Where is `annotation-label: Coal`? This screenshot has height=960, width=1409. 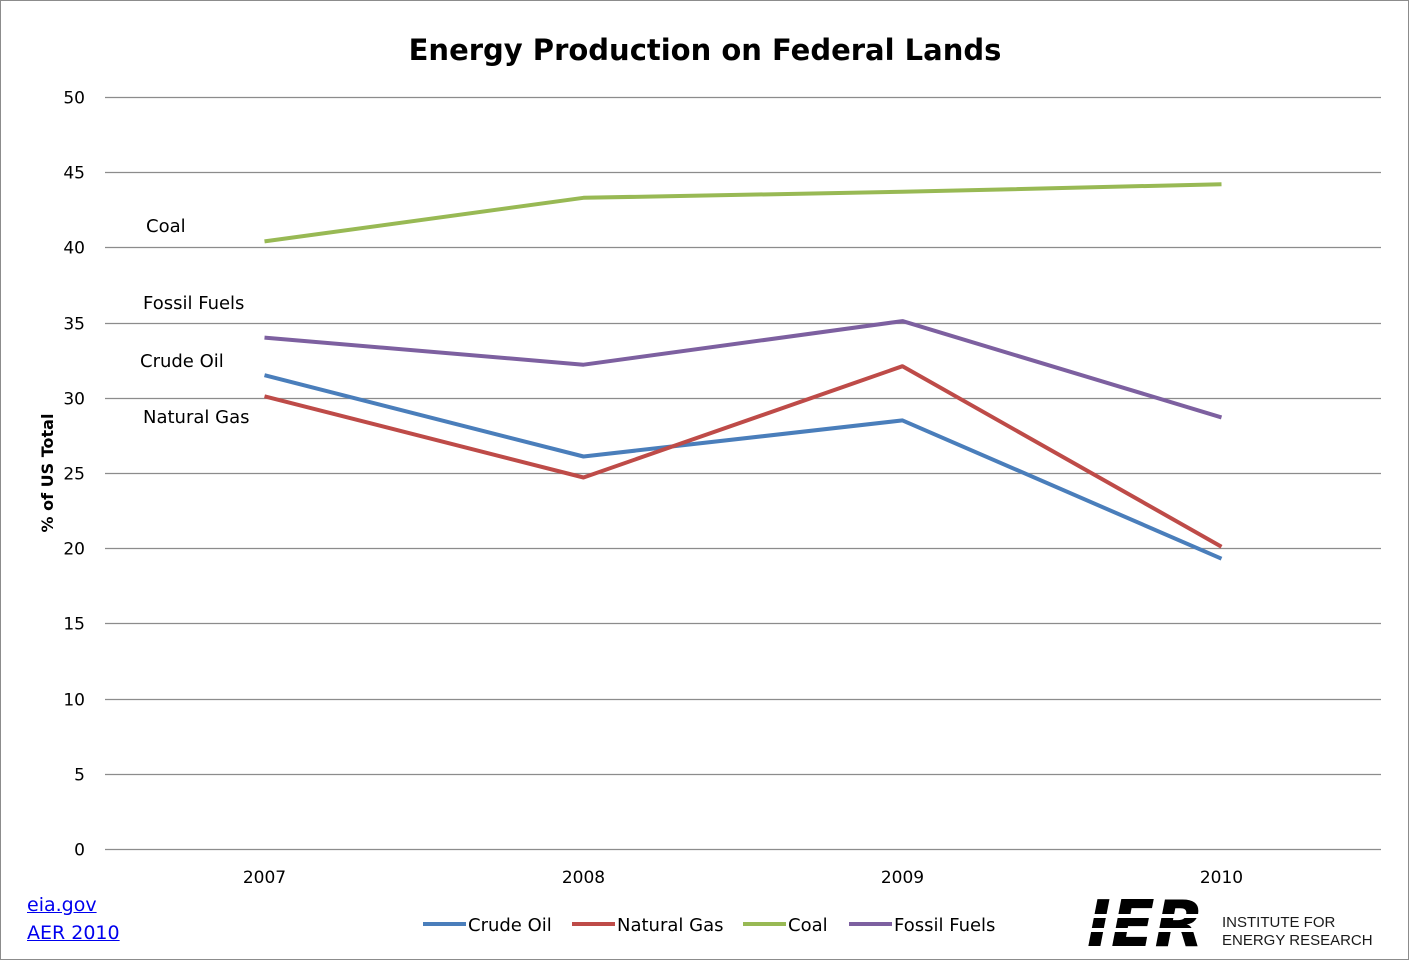 annotation-label: Coal is located at coordinates (166, 226).